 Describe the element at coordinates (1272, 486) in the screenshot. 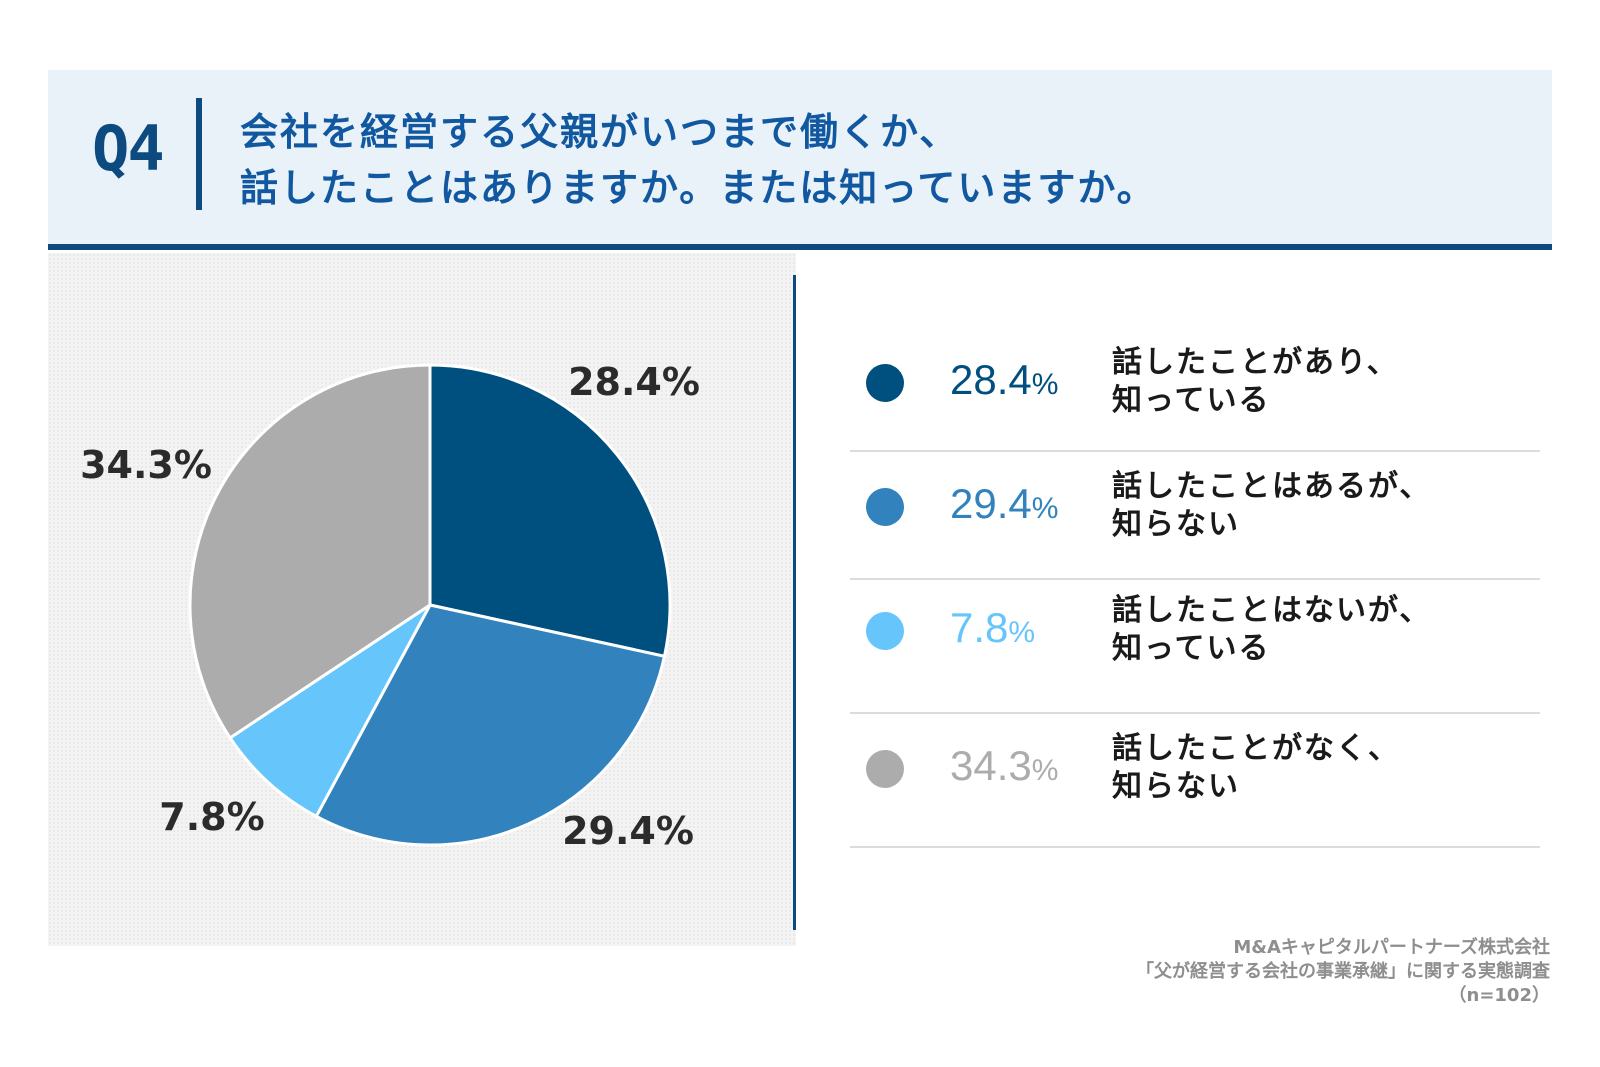

I see `legend-text-line1: 話したことはあるが、` at that location.